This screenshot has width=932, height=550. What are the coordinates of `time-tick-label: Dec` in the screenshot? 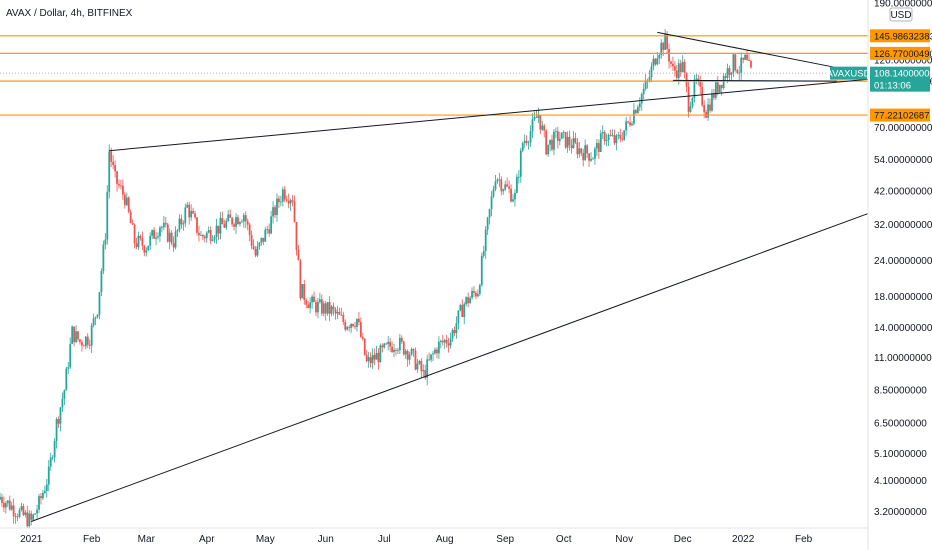 It's located at (683, 539).